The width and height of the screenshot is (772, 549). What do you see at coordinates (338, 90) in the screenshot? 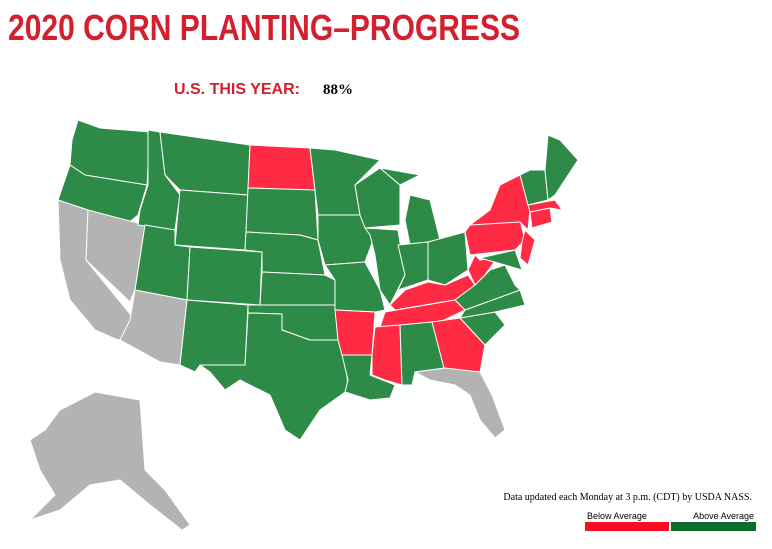
I see `summary-value: 88%` at bounding box center [338, 90].